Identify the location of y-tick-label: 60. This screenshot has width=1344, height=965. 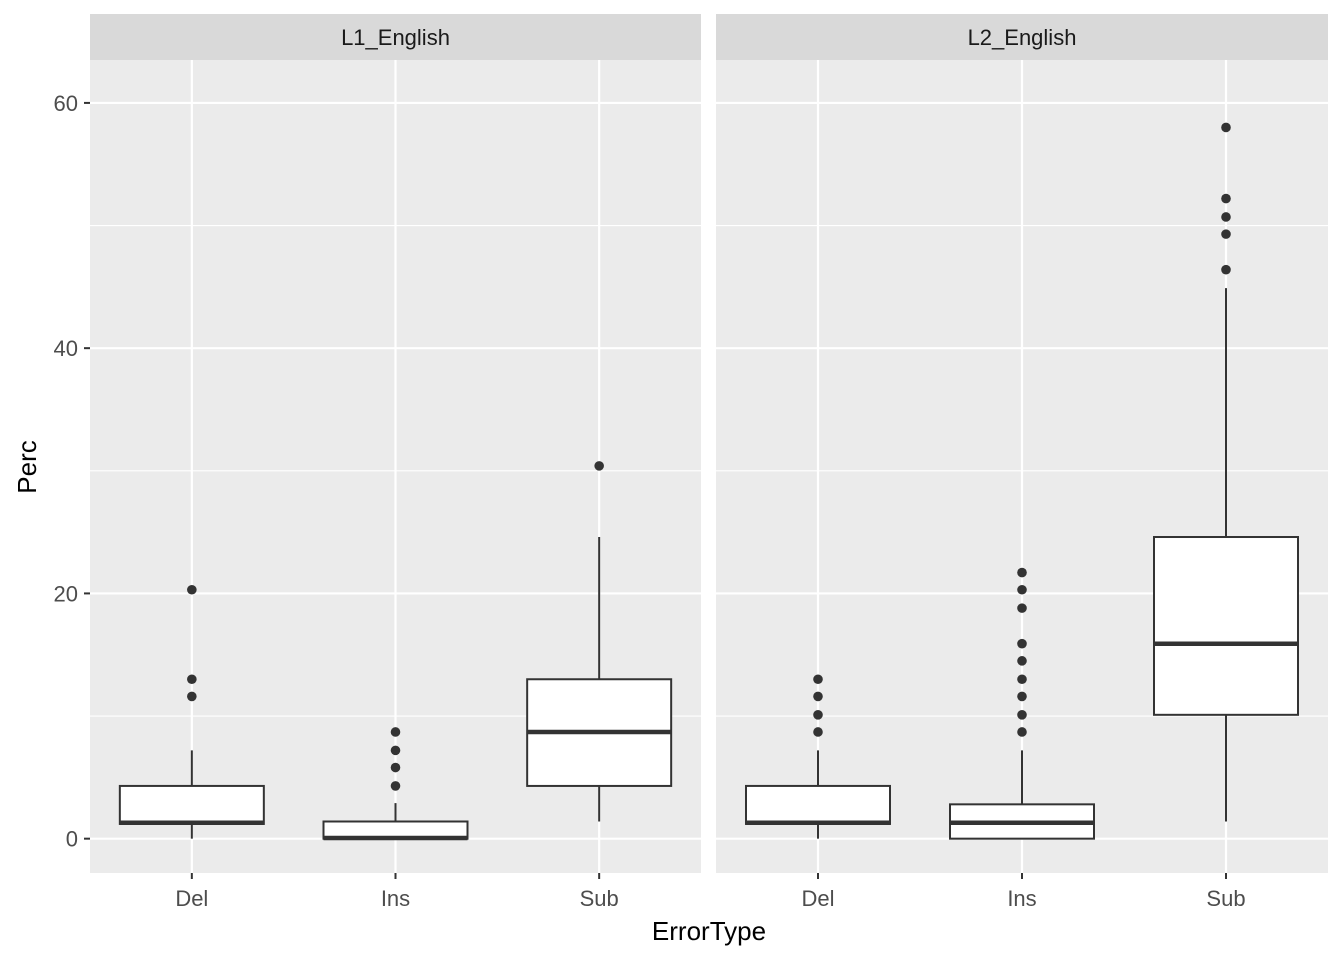
(66, 103).